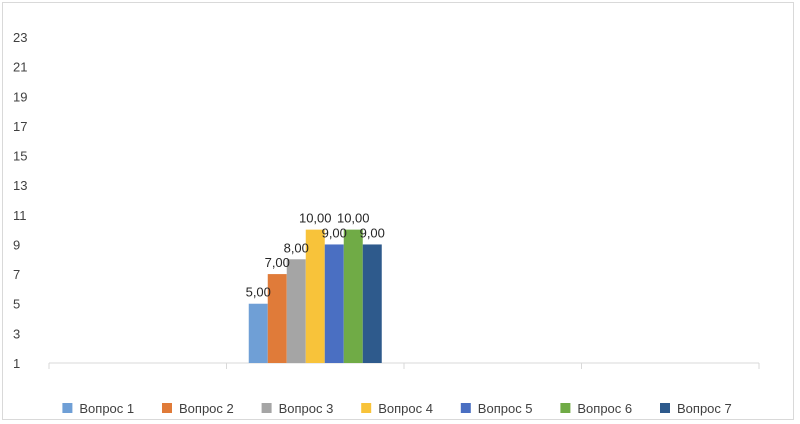  What do you see at coordinates (306, 408) in the screenshot?
I see `legend-label: Вопрос 3` at bounding box center [306, 408].